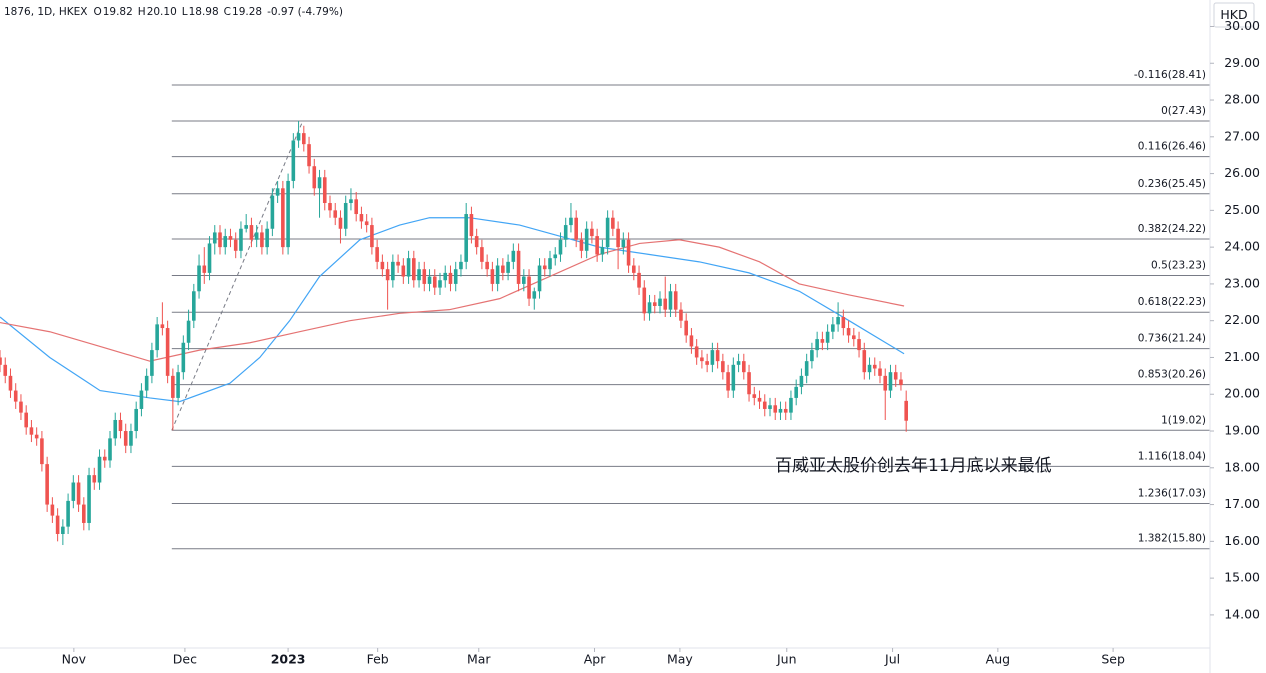  What do you see at coordinates (1242, 62) in the screenshot?
I see `y-tick-label: 29.00` at bounding box center [1242, 62].